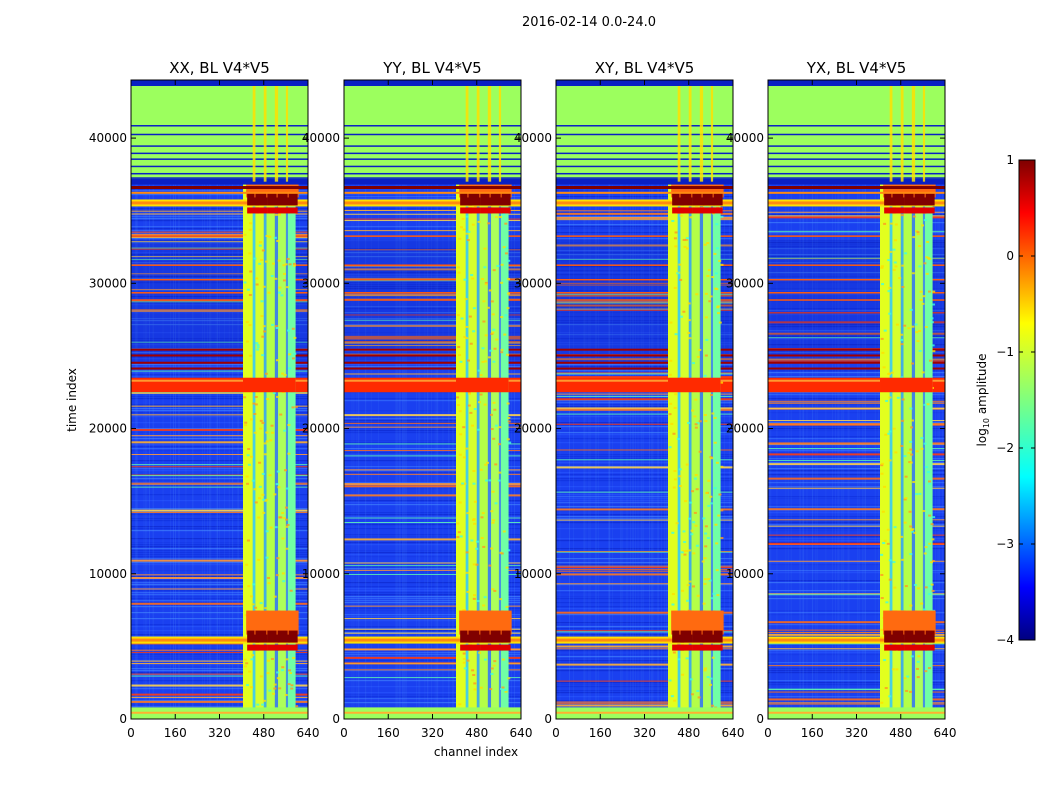 The image size is (1050, 800). Describe the element at coordinates (690, 399) in the screenshot. I see `bright-subcolumn` at that location.